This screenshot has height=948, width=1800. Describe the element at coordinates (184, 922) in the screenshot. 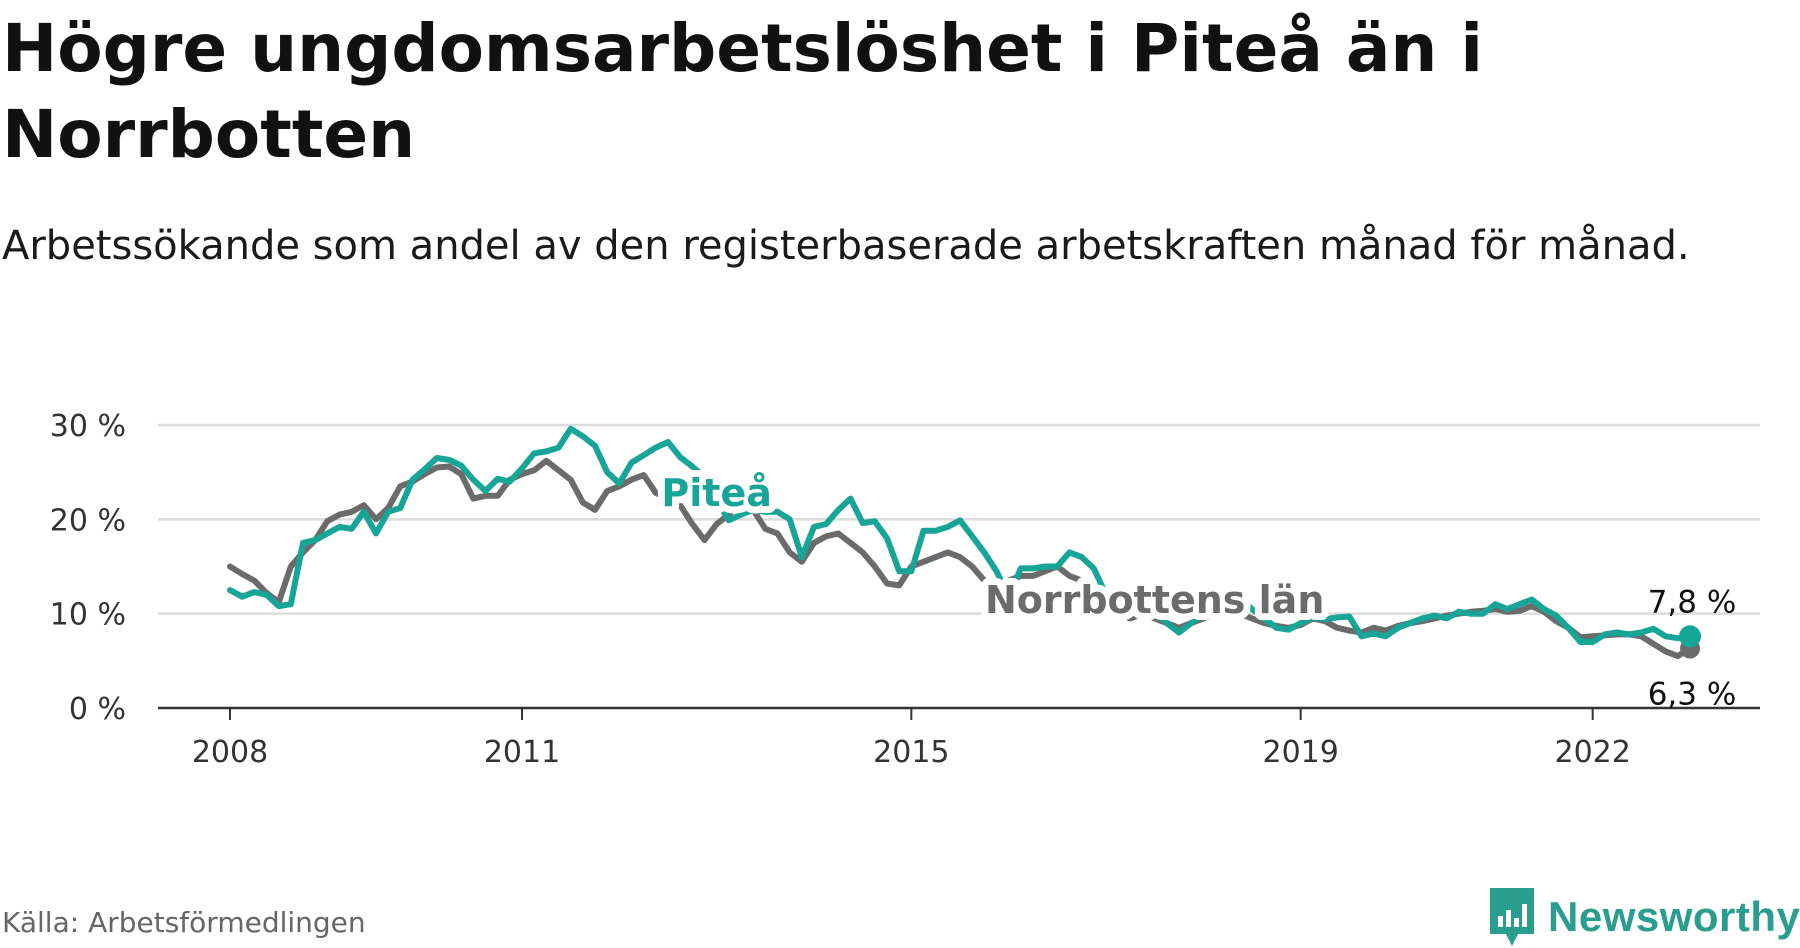

I see `source-note: Källa: Arbetsförmedlingen` at that location.